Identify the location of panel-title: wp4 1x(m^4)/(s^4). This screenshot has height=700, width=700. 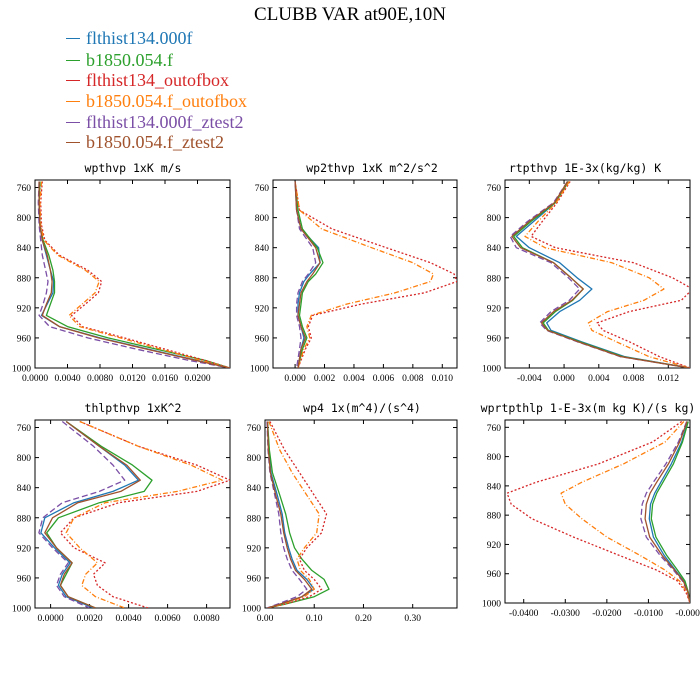
(362, 408).